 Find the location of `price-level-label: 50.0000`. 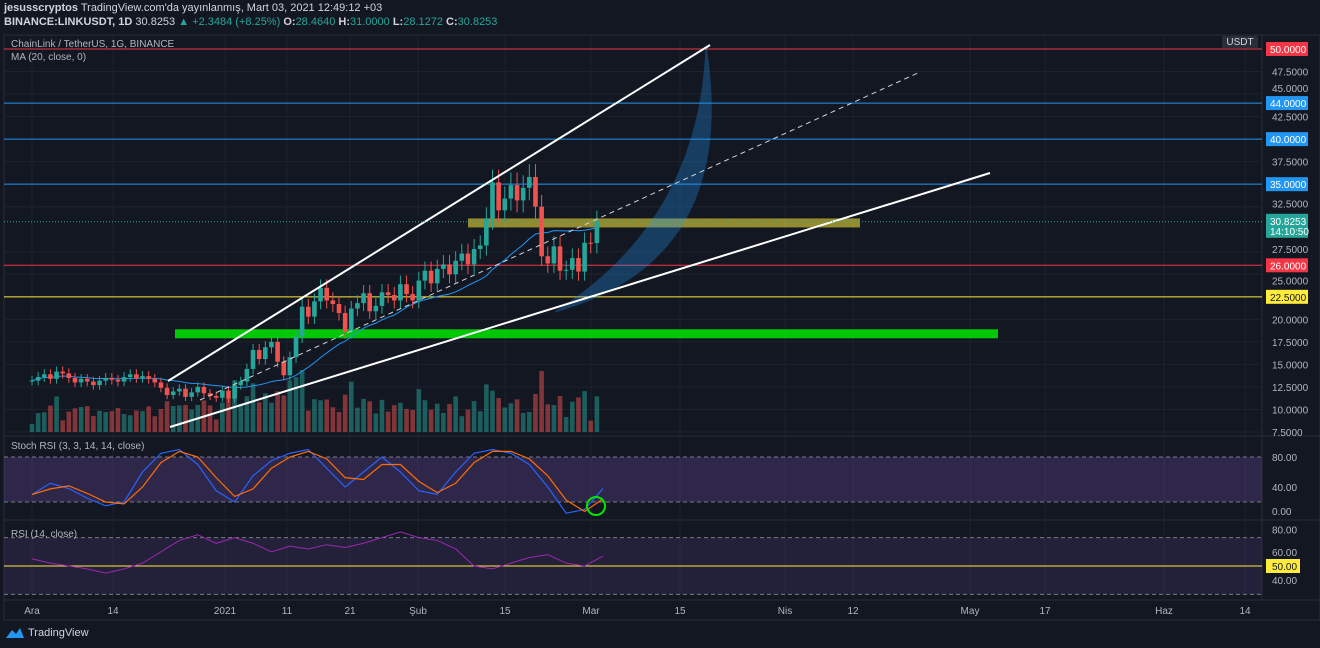

price-level-label: 50.0000 is located at coordinates (1288, 50).